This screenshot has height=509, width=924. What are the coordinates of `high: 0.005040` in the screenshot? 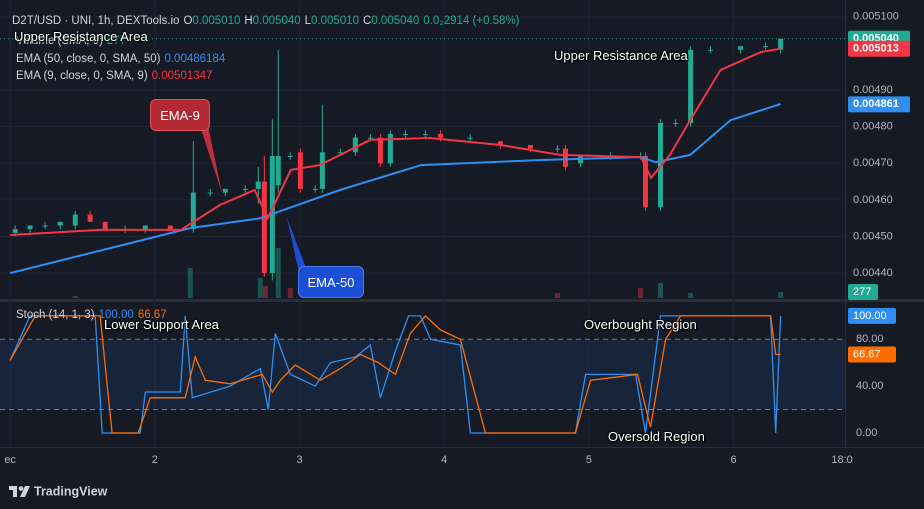 It's located at (276, 21).